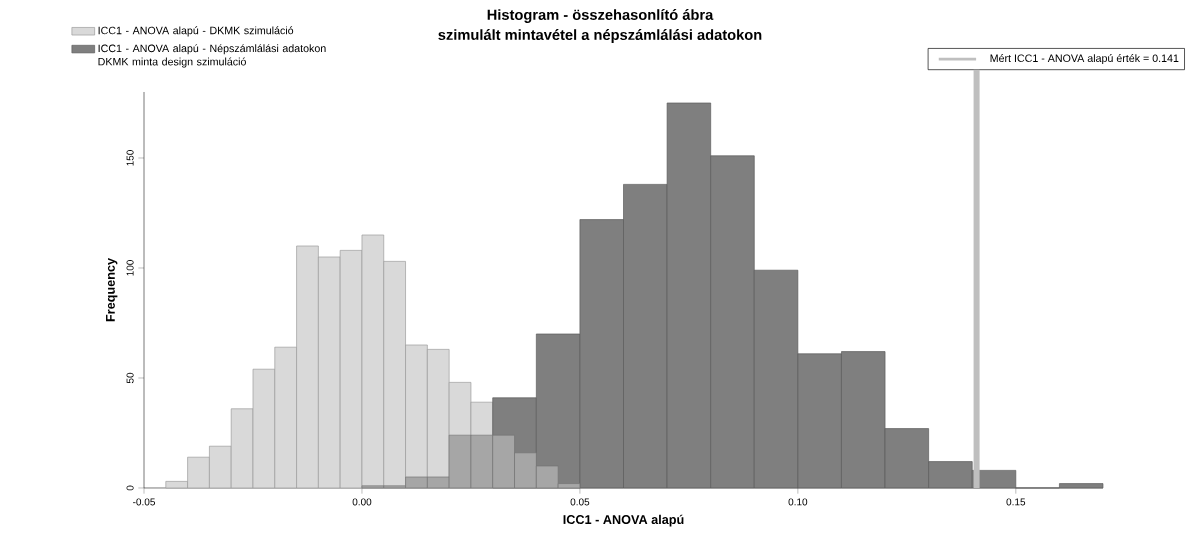  I want to click on legend-label: ICC1 - ANOVA alapú - DKMK szimuláció, so click(196, 31).